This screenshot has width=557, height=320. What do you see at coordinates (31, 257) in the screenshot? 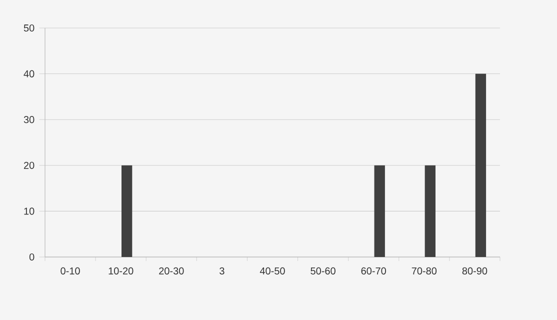
I see `y-tick-label: 0` at bounding box center [31, 257].